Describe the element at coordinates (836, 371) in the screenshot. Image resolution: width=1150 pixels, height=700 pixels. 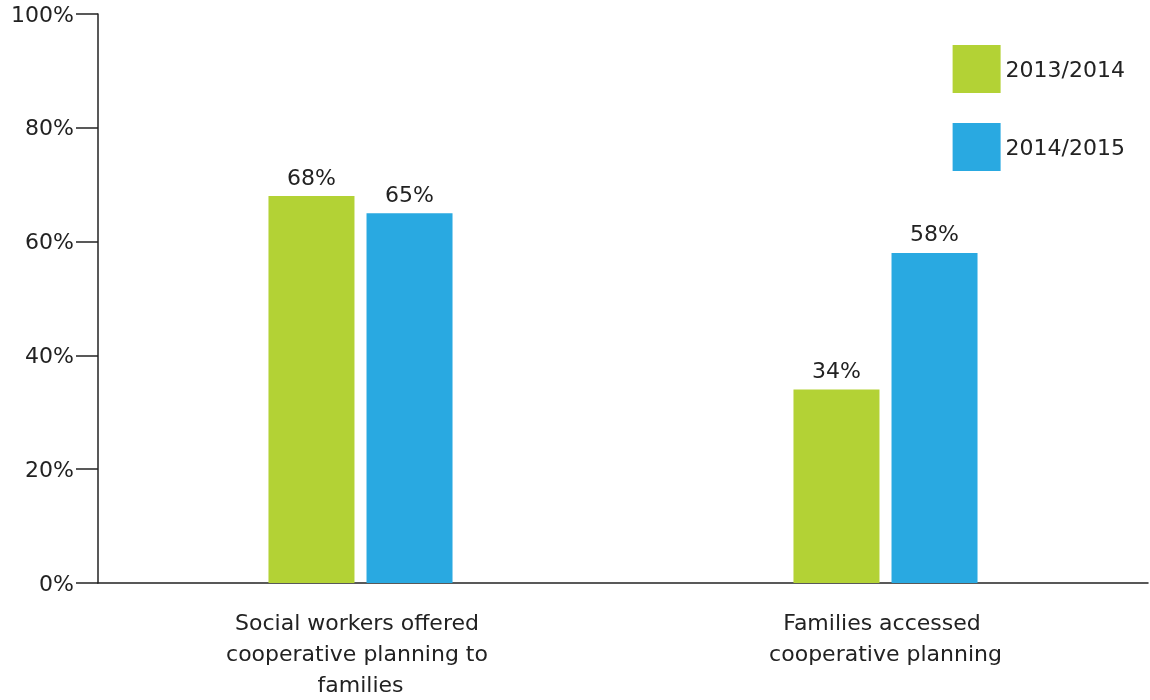
I see `data-label: 34%` at that location.